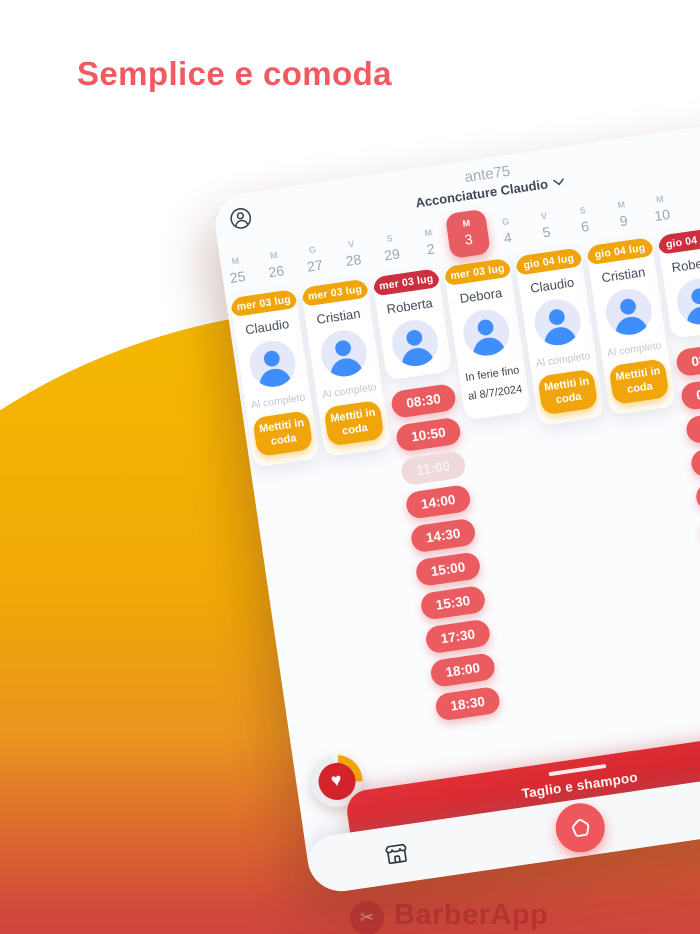  What do you see at coordinates (694, 460) in the screenshot?
I see `time-slot: 10:00` at bounding box center [694, 460].